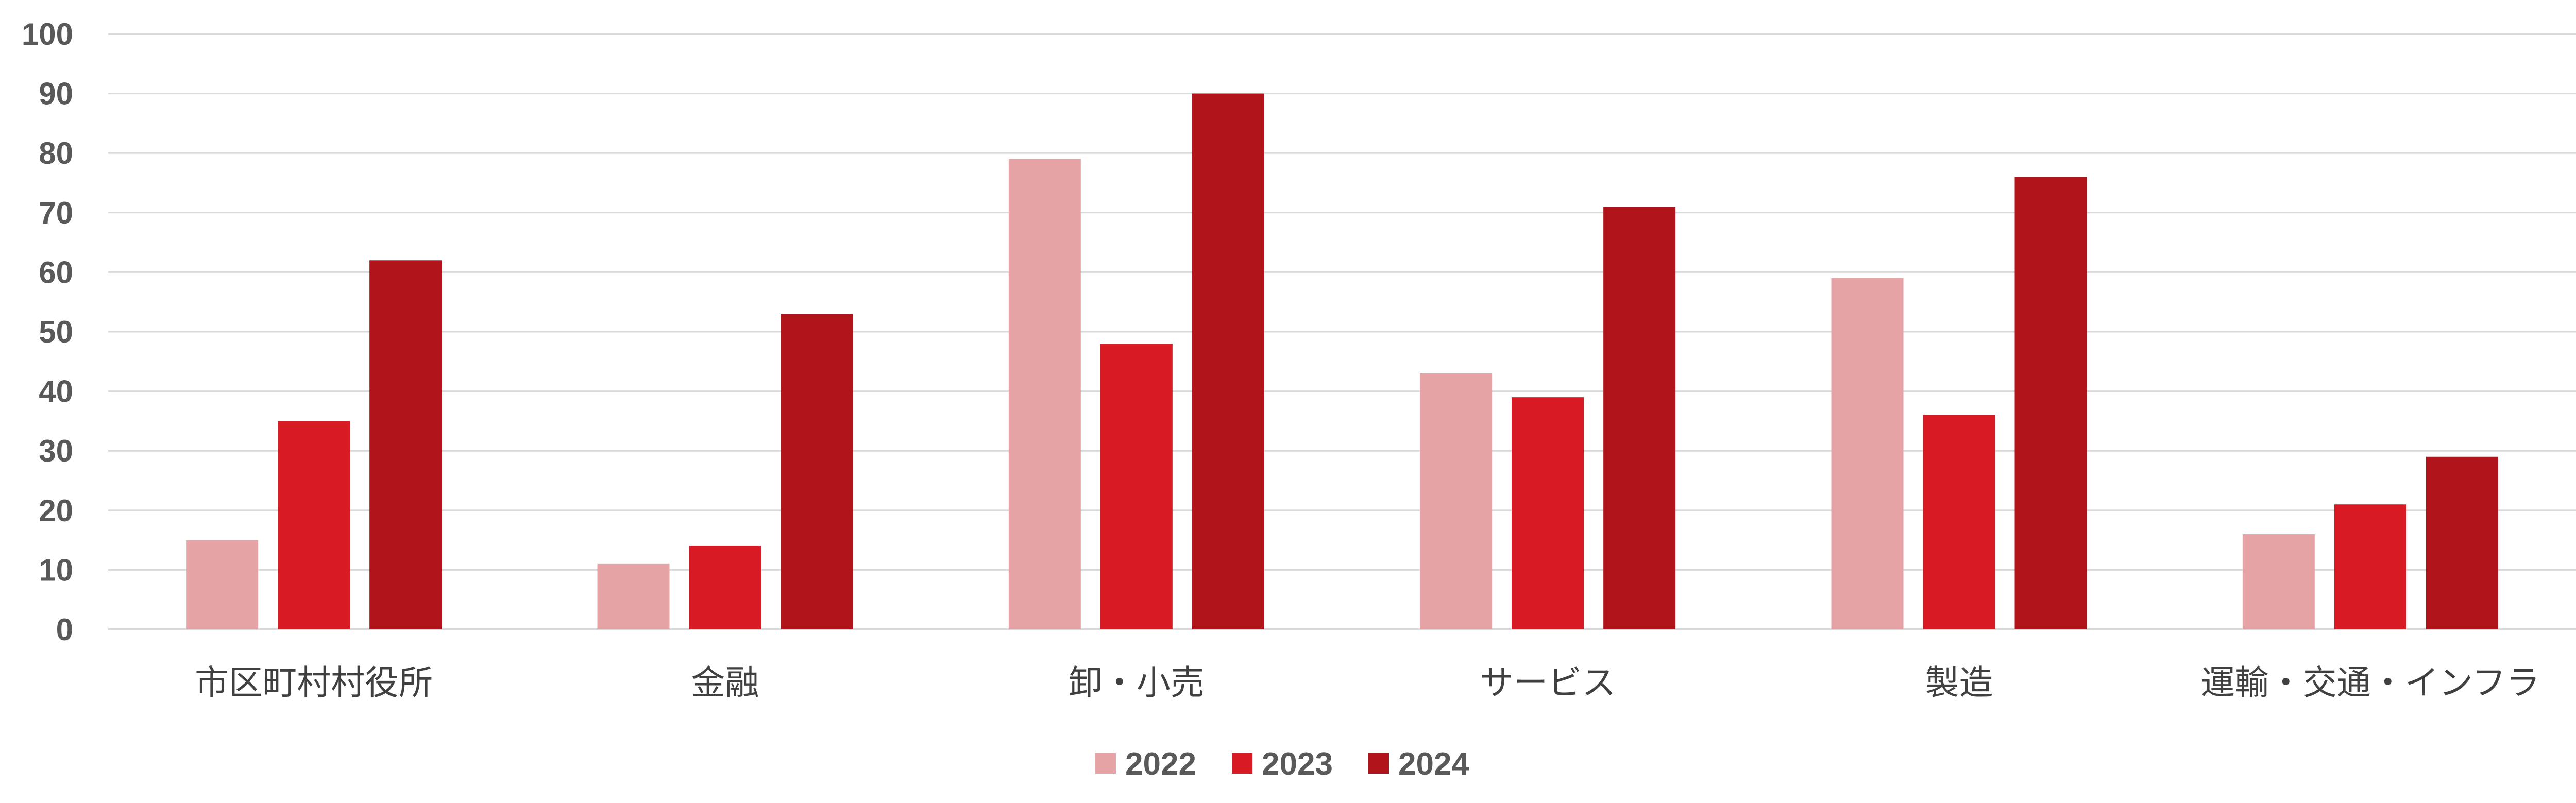 This screenshot has height=803, width=2576. Describe the element at coordinates (1137, 683) in the screenshot. I see `x-category-label: 卸・小売` at that location.